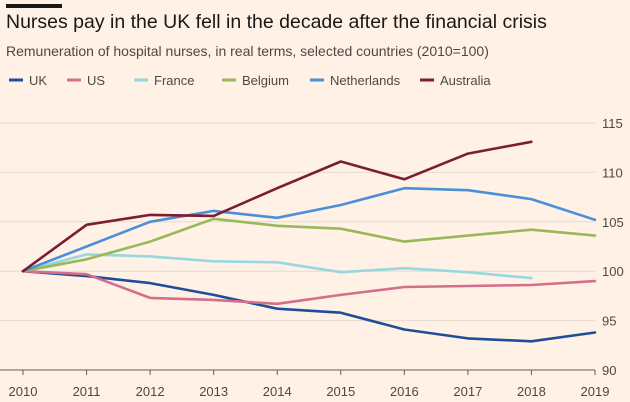 This screenshot has height=402, width=630. What do you see at coordinates (277, 391) in the screenshot?
I see `x-tick-label: 2014` at bounding box center [277, 391].